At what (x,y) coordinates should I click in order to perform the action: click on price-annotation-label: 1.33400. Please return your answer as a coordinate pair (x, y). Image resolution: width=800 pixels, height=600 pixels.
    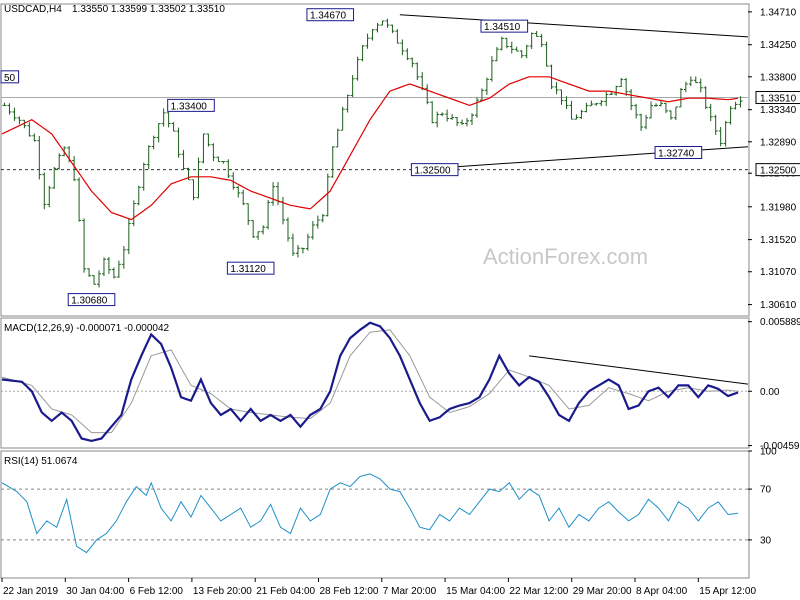
    Looking at the image, I should click on (189, 106).